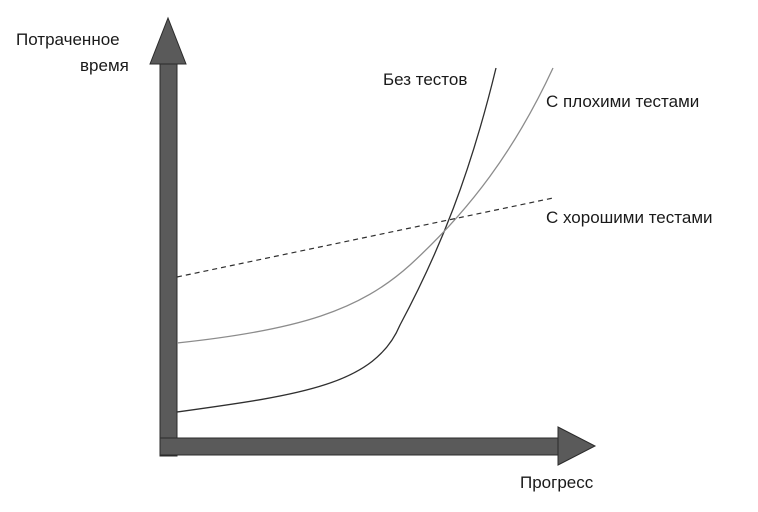 Image resolution: width=758 pixels, height=512 pixels. What do you see at coordinates (629, 217) in the screenshot?
I see `label-good-tests: С хорошими тестами` at bounding box center [629, 217].